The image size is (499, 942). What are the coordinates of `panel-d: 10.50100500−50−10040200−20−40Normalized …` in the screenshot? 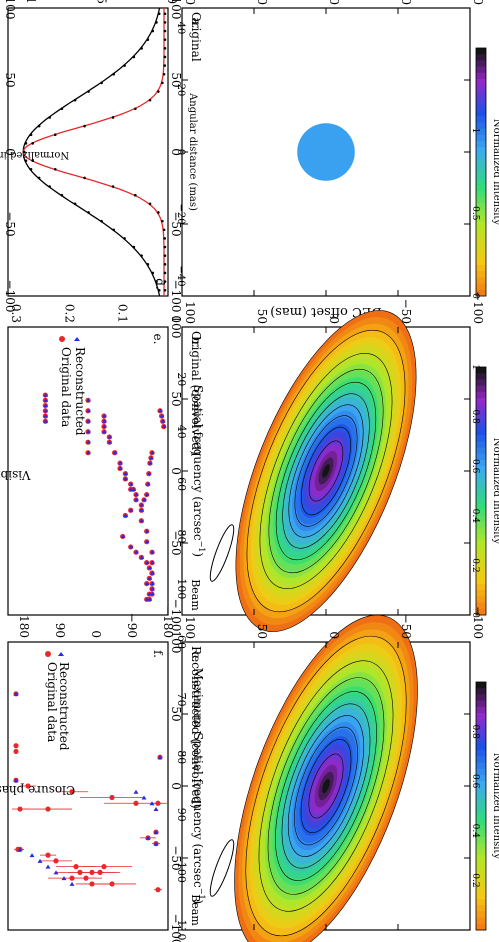 It's located at (99, 156).